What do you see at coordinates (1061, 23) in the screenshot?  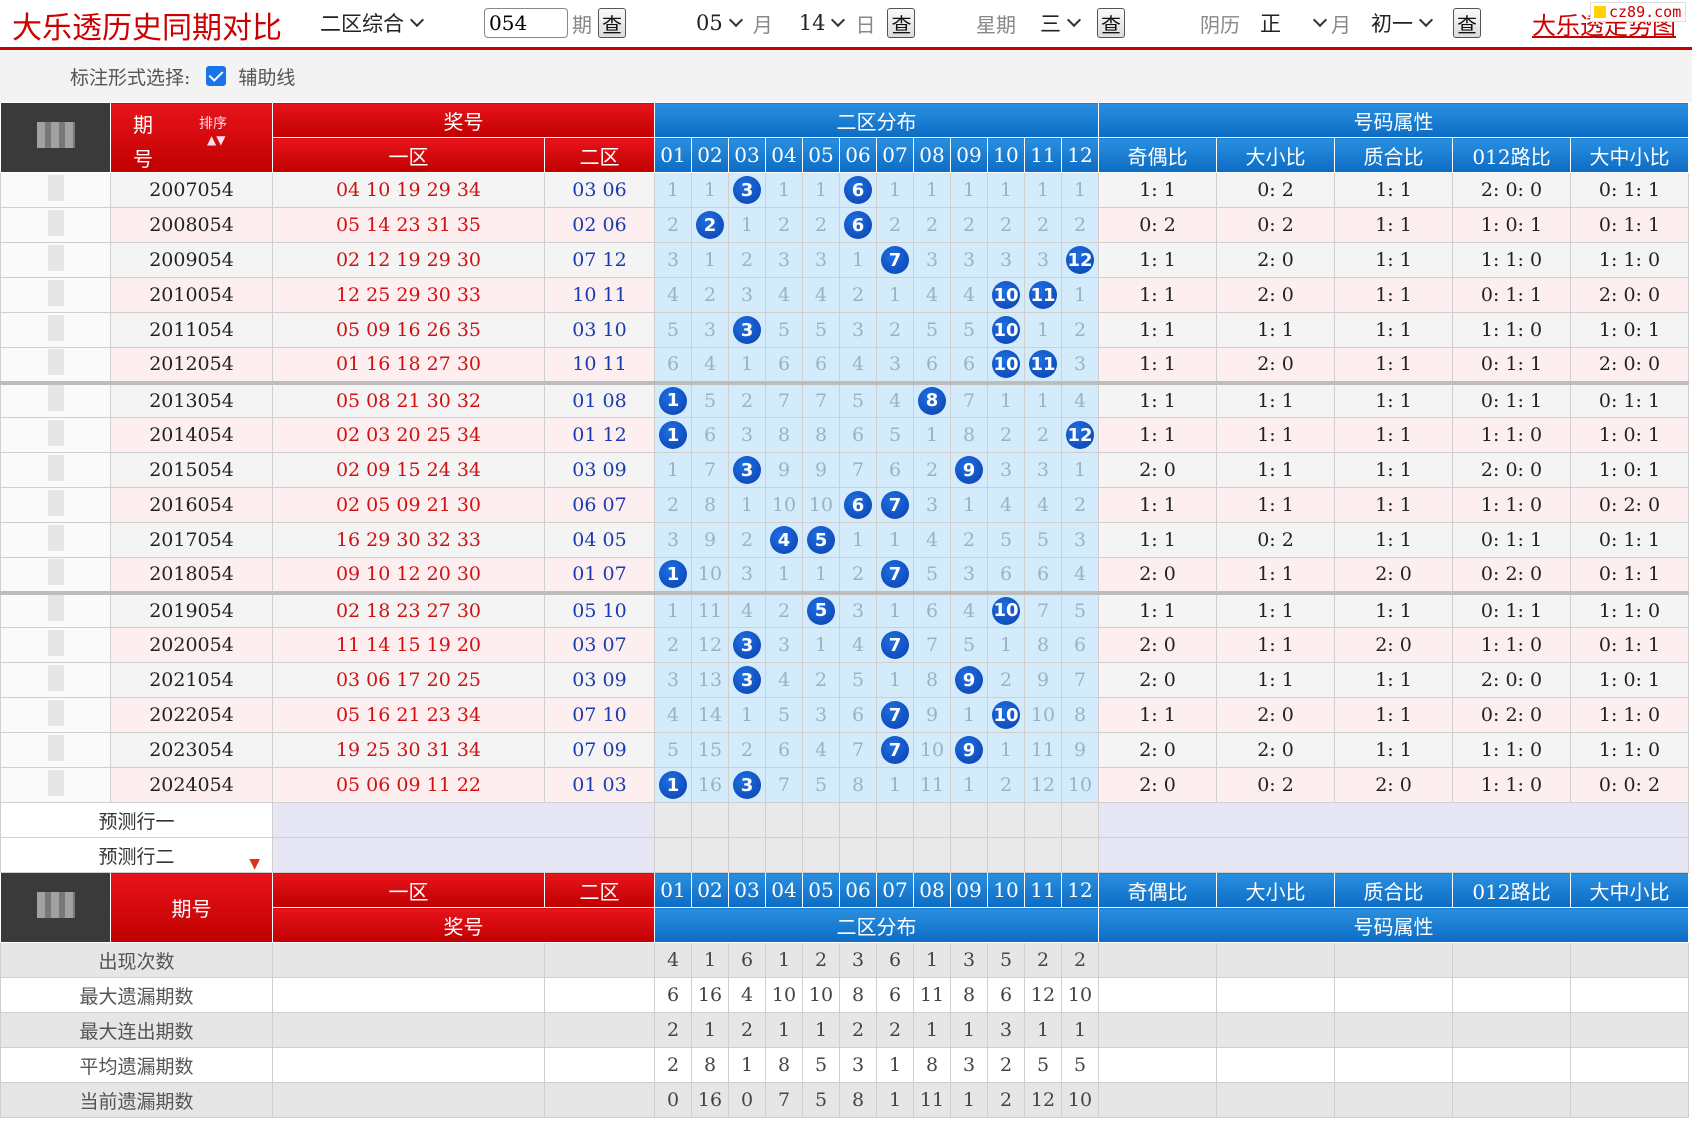 I see `weekday-select: 三` at bounding box center [1061, 23].